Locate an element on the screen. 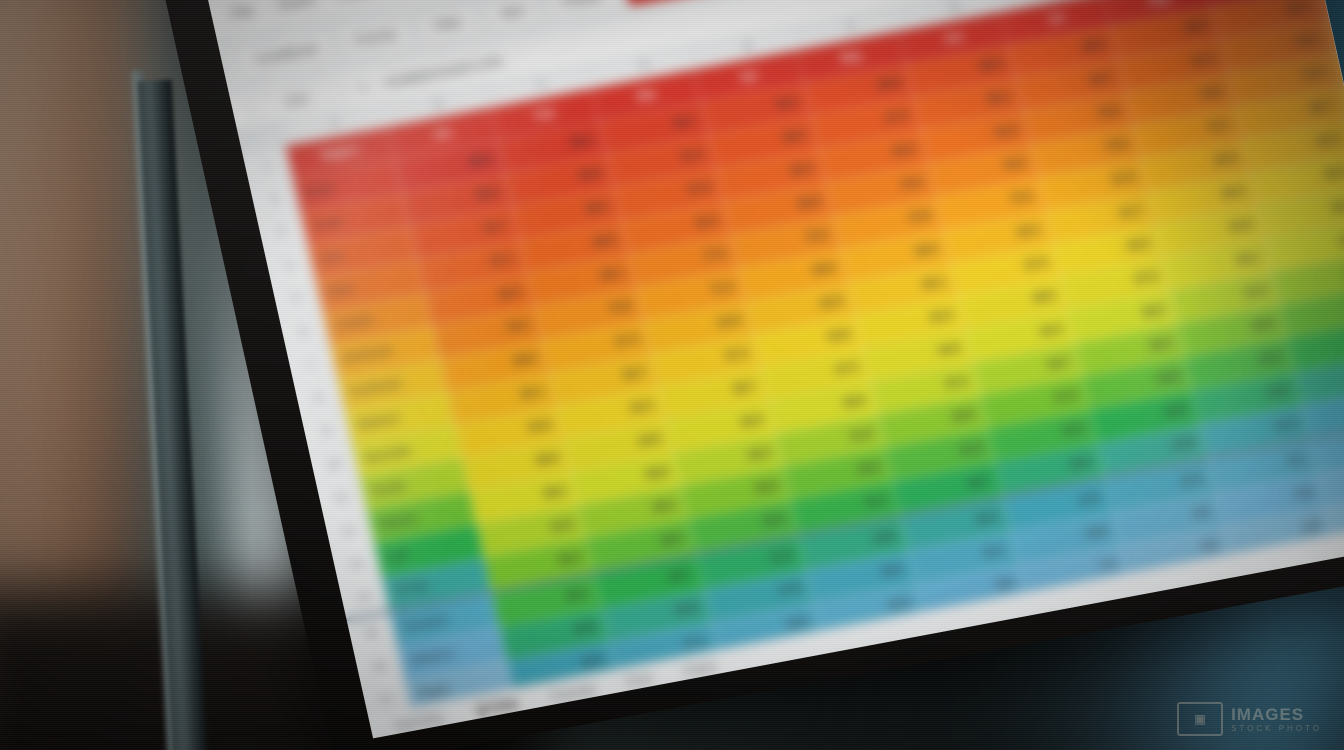 The width and height of the screenshot is (1344, 750). conditional-button: Conditional is located at coordinates (286, 54).